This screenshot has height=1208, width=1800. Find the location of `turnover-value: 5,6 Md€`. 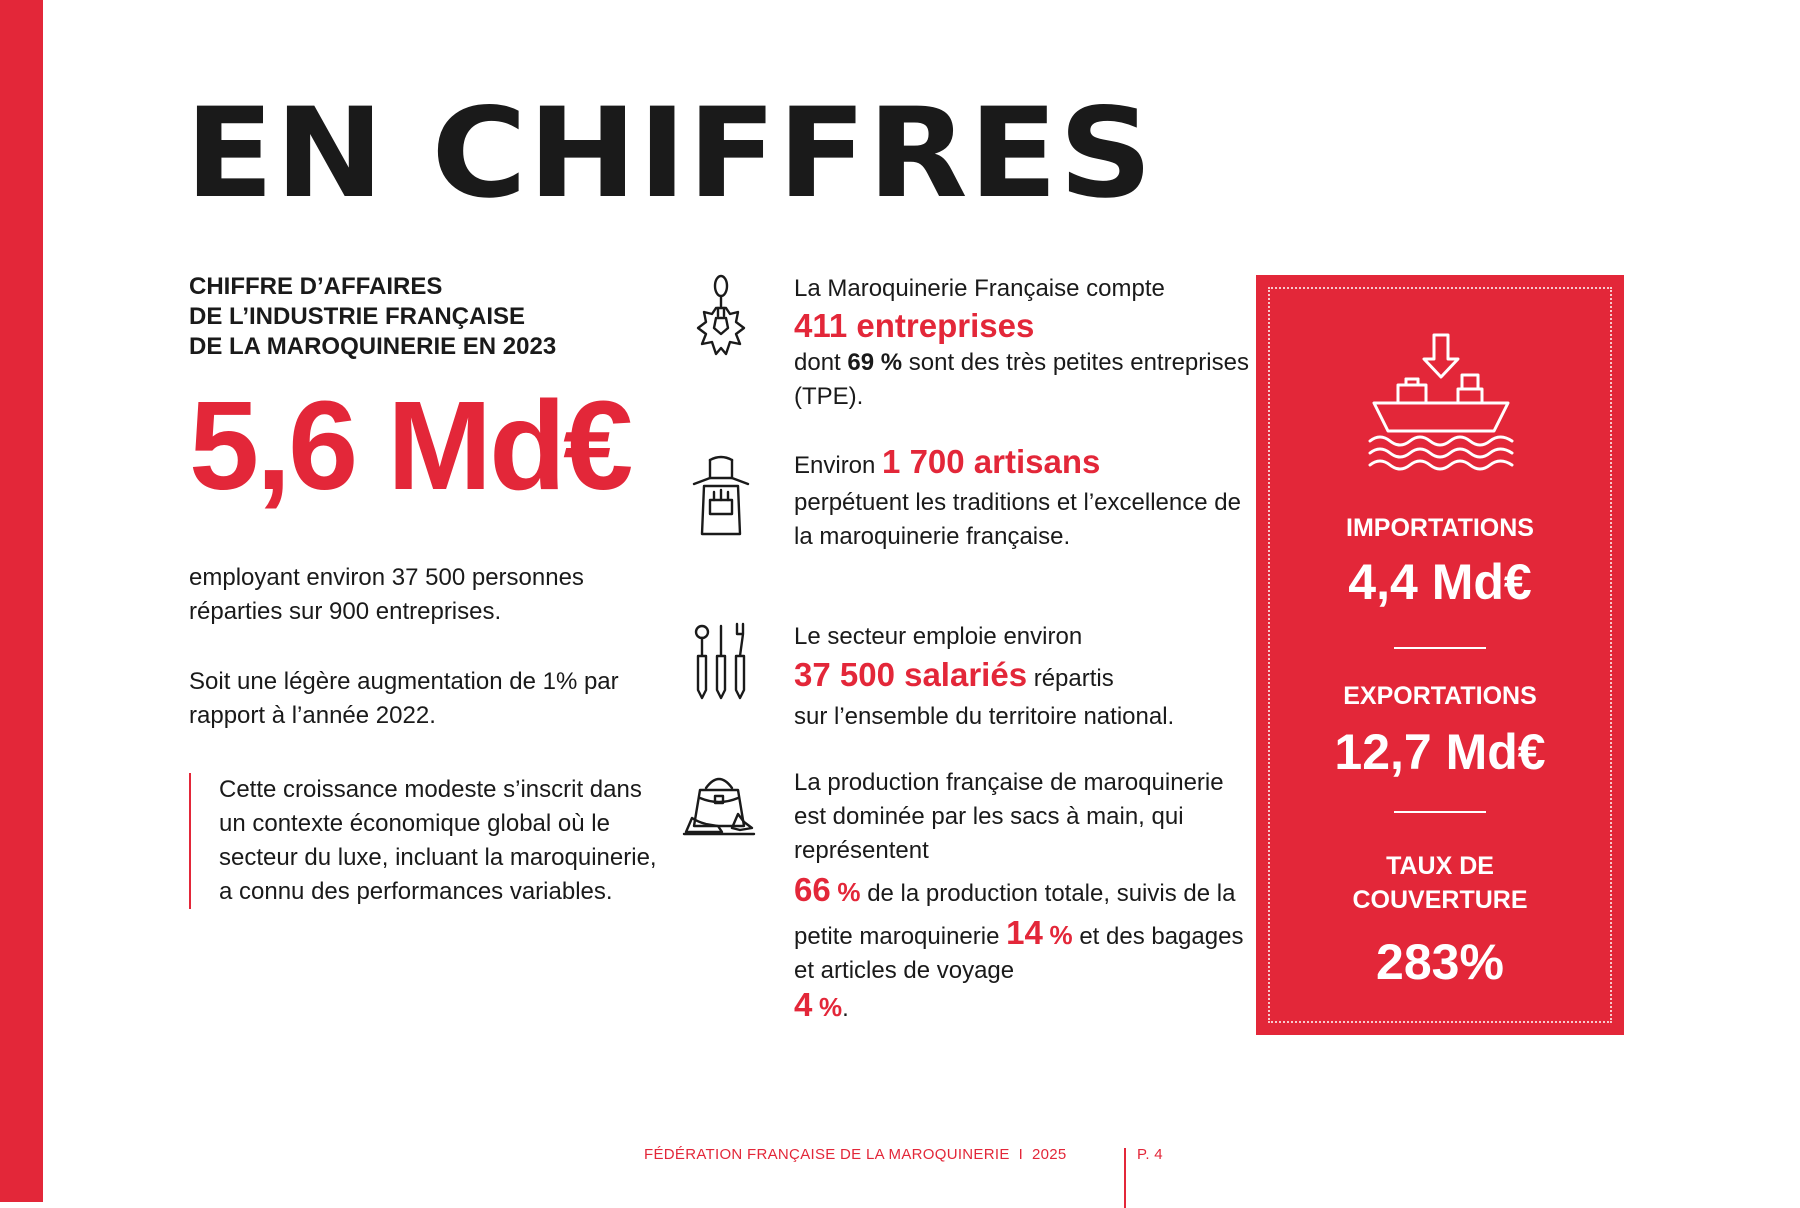

turnover-value: 5,6 Md€ is located at coordinates (411, 445).